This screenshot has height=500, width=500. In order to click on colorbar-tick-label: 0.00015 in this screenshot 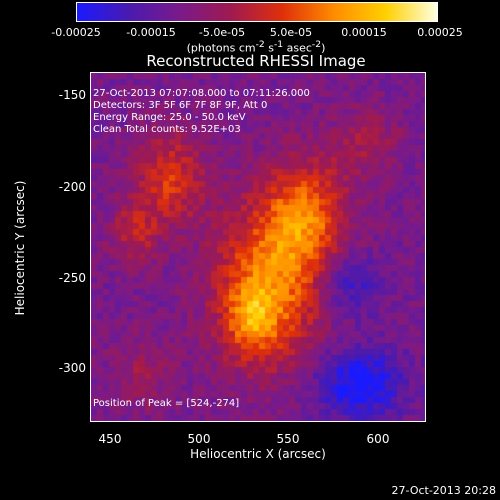, I will do `click(364, 32)`.